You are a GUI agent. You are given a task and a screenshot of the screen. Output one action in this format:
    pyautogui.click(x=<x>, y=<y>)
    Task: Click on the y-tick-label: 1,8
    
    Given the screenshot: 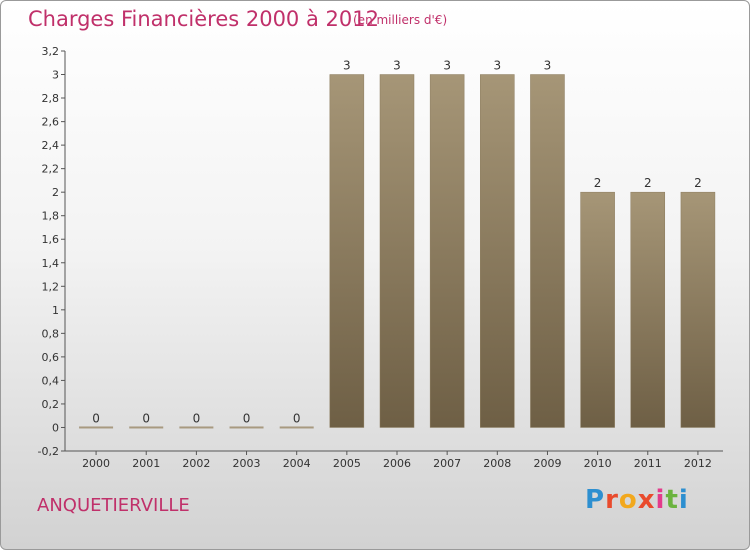 What is the action you would take?
    pyautogui.click(x=51, y=216)
    